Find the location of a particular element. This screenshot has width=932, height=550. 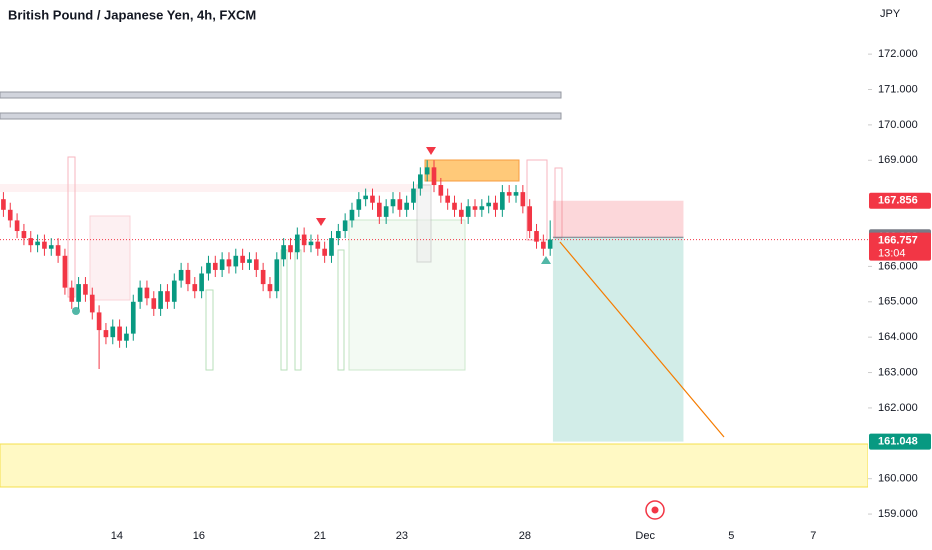

projection-line is located at coordinates (642, 339).